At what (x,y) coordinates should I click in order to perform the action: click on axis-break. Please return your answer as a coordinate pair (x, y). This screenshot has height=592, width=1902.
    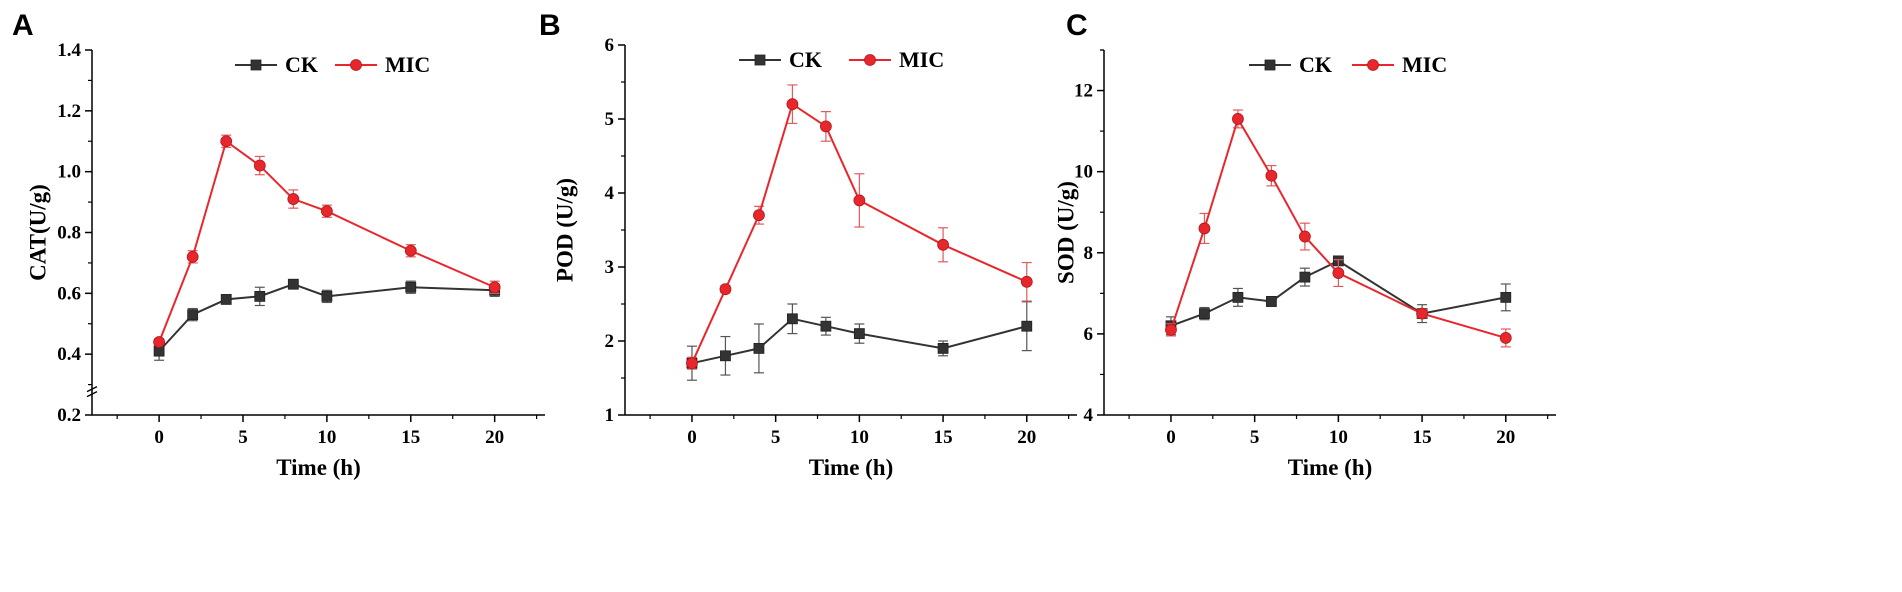
    Looking at the image, I should click on (92, 394).